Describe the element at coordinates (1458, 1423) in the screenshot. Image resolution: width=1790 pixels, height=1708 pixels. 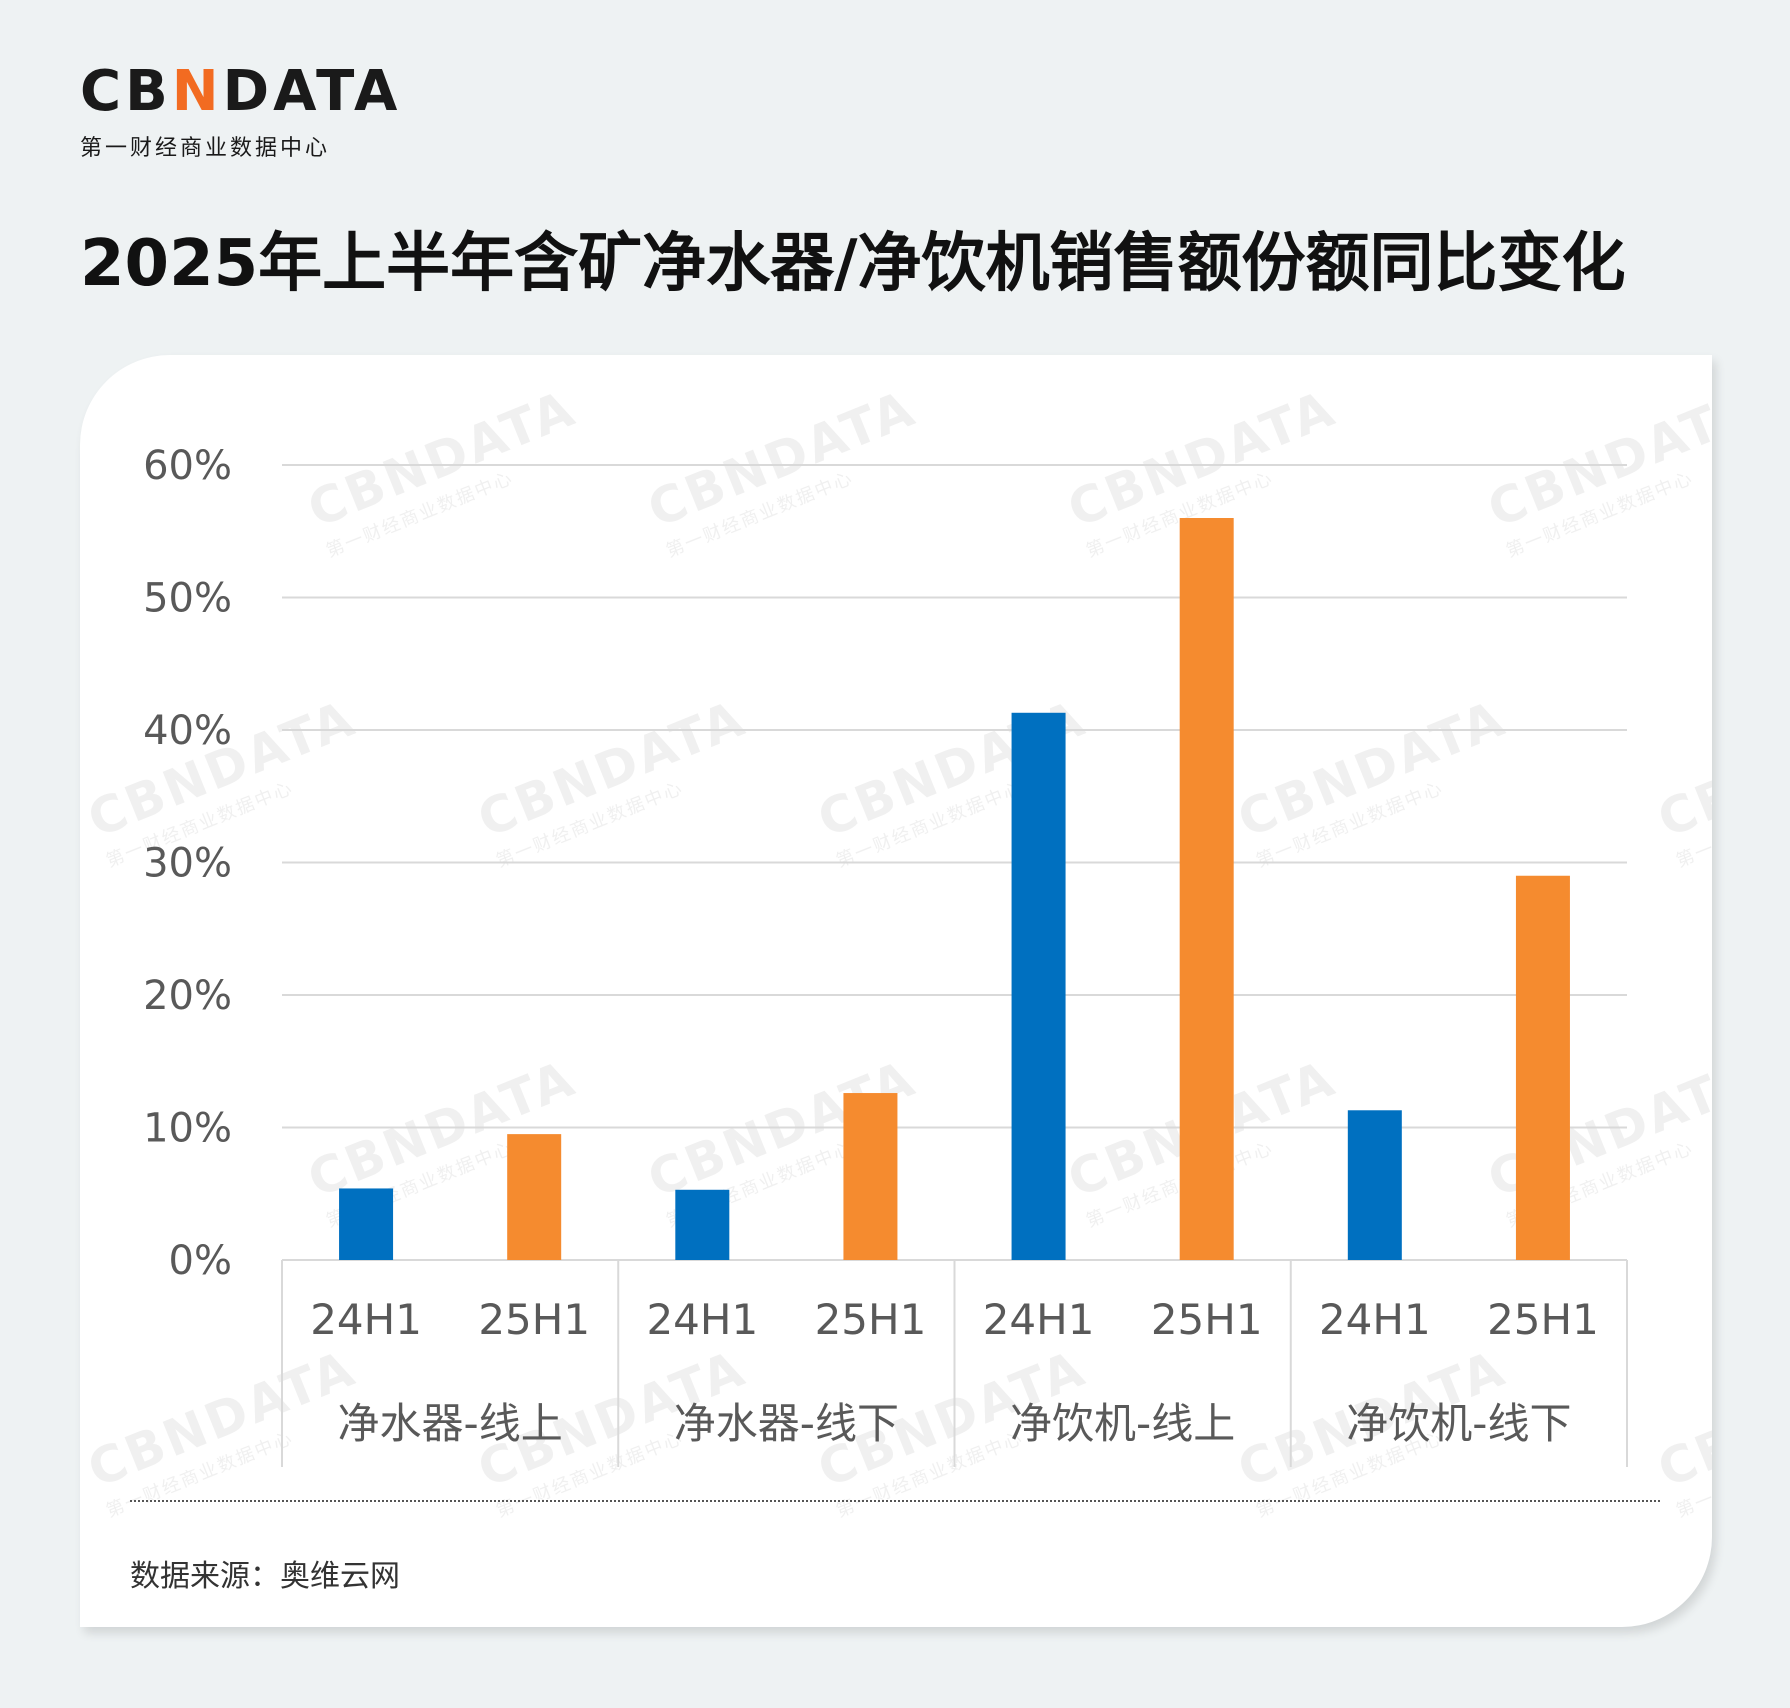
I see `category-label: 净饮机-线下` at that location.